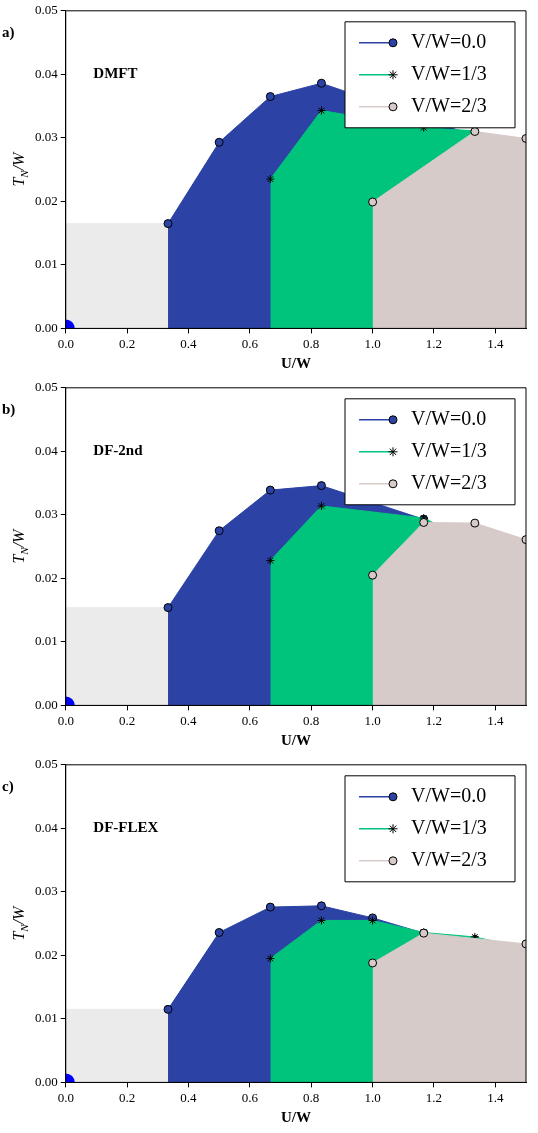 The height and width of the screenshot is (1133, 538). What do you see at coordinates (115, 73) in the screenshot?
I see `annotation: DMFT` at bounding box center [115, 73].